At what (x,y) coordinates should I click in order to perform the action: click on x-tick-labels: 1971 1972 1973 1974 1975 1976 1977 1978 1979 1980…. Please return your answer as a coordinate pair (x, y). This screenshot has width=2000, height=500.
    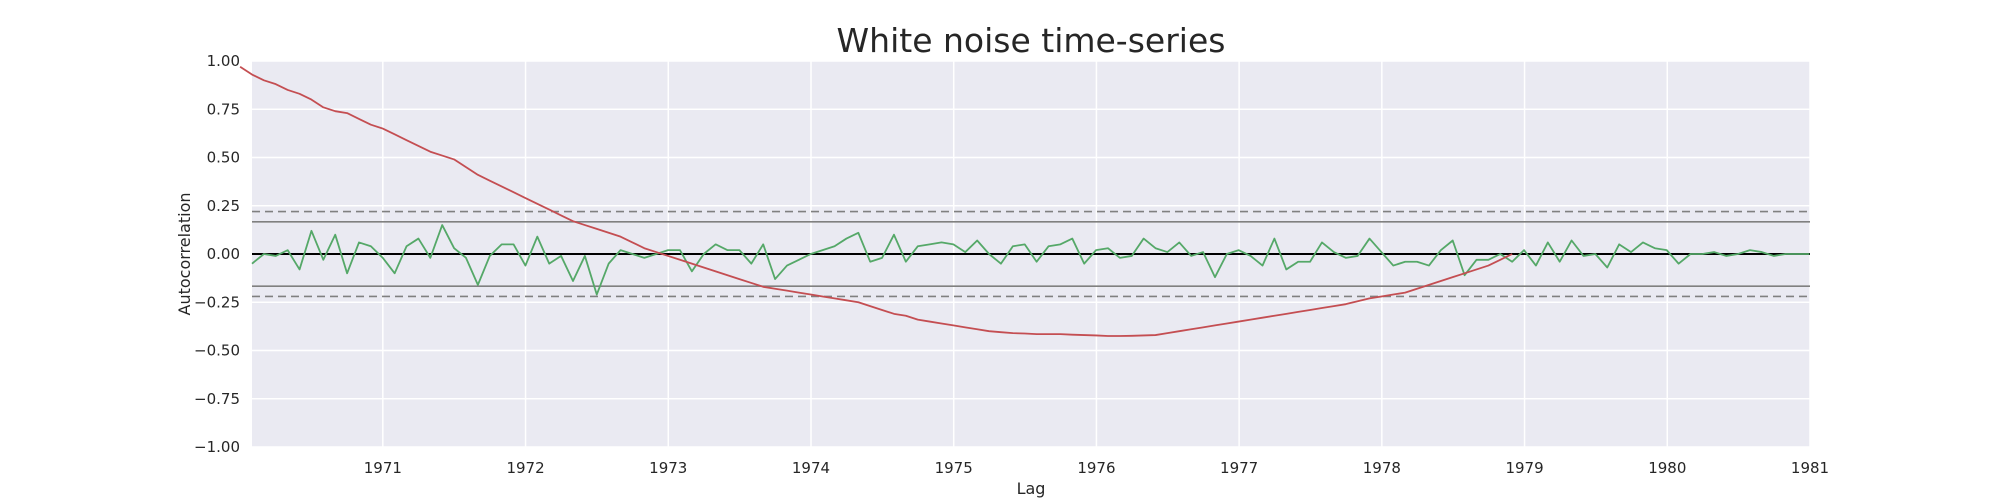
    Looking at the image, I should click on (1096, 468).